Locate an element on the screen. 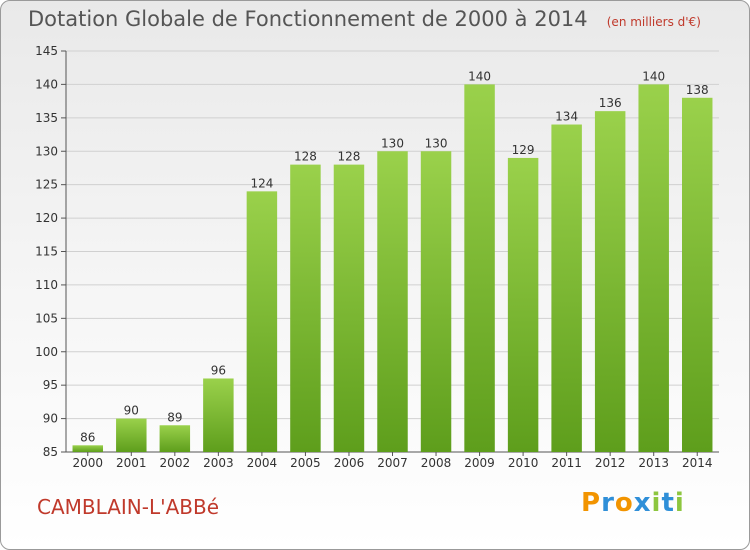 The image size is (750, 550). commune-name: CAMBLAIN-L'ABBé is located at coordinates (128, 507).